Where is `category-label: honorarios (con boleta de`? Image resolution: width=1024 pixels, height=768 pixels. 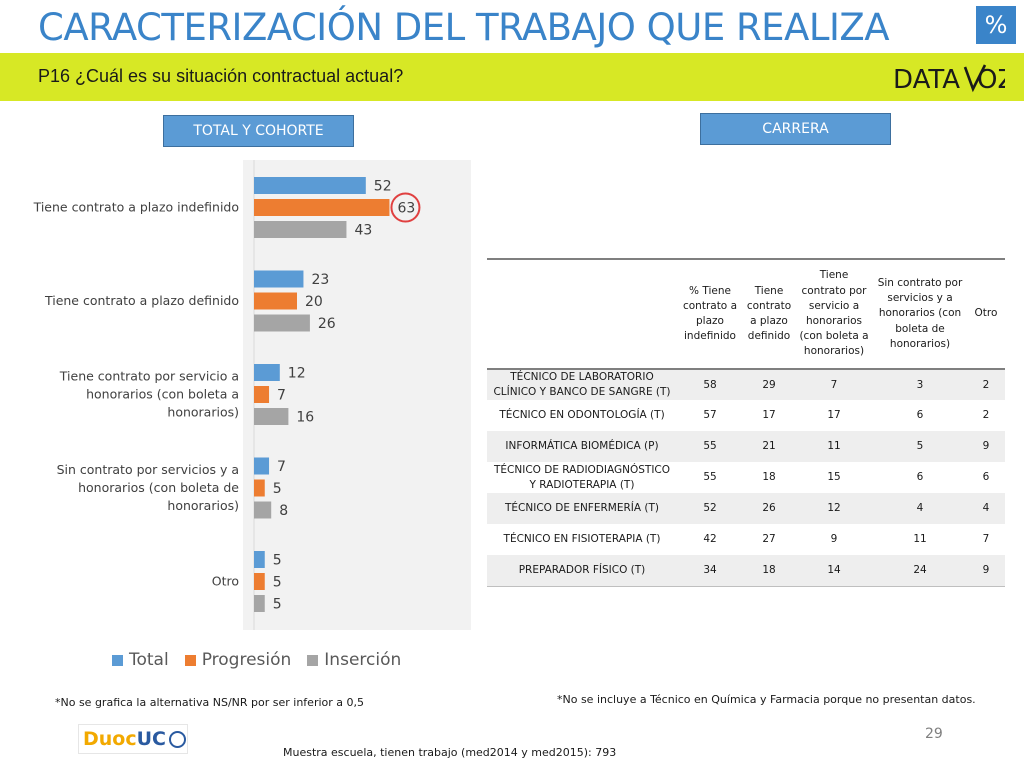 category-label: honorarios (con boleta de is located at coordinates (158, 487).